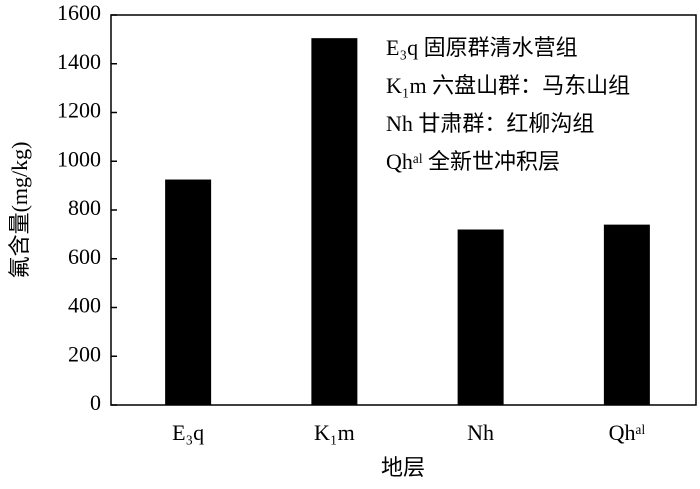 This screenshot has width=700, height=489. What do you see at coordinates (334, 432) in the screenshot?
I see `x-tick-label: K₁m` at bounding box center [334, 432].